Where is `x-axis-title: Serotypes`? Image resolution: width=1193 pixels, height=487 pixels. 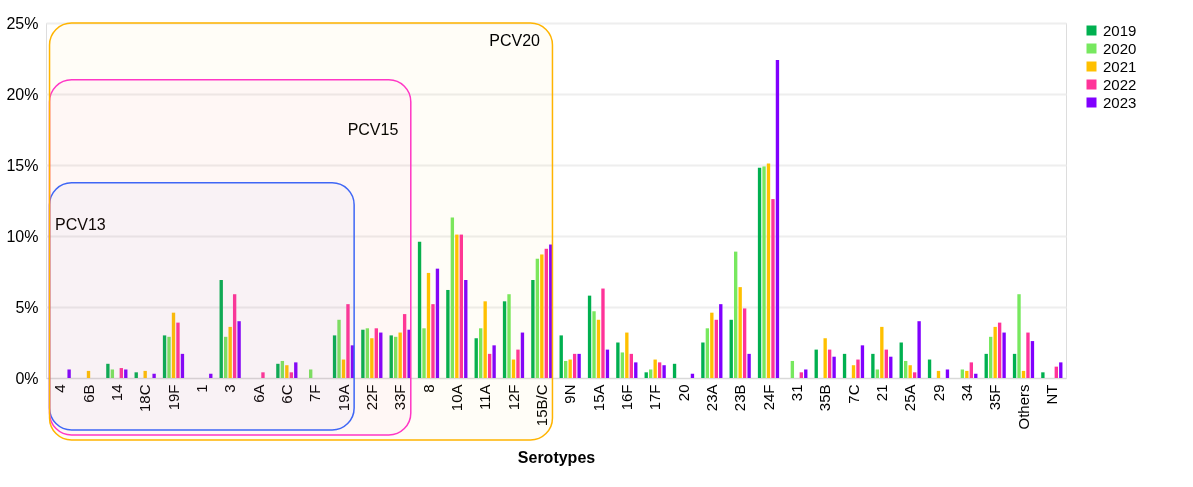
x-axis-title: Serotypes is located at coordinates (556, 457).